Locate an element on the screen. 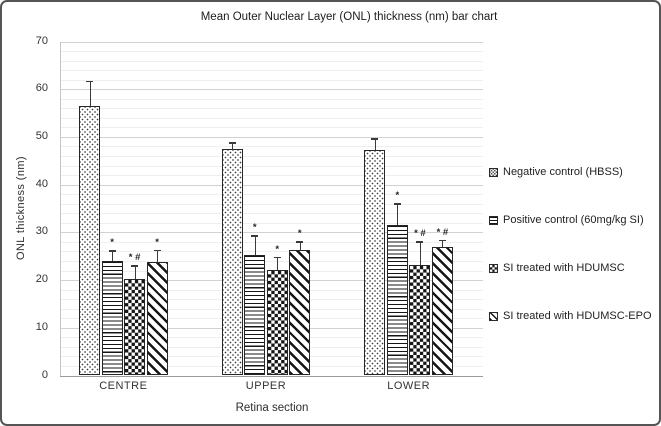 The width and height of the screenshot is (661, 426). y-tick-label: 60 is located at coordinates (41, 88).